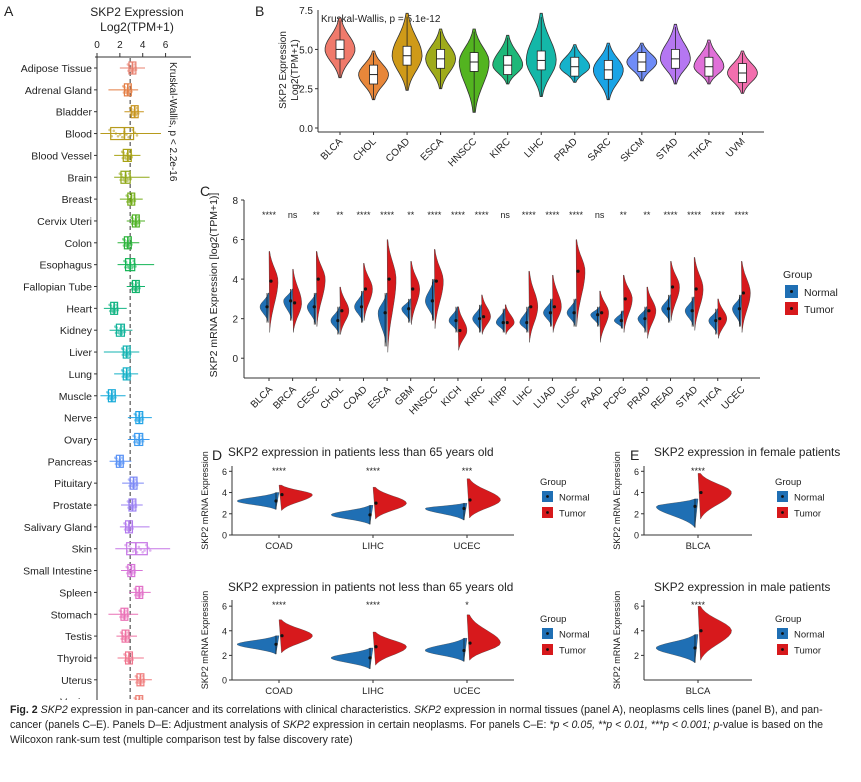  Describe the element at coordinates (73, 484) in the screenshot. I see `panel-a-category-label: Pituitary` at that location.